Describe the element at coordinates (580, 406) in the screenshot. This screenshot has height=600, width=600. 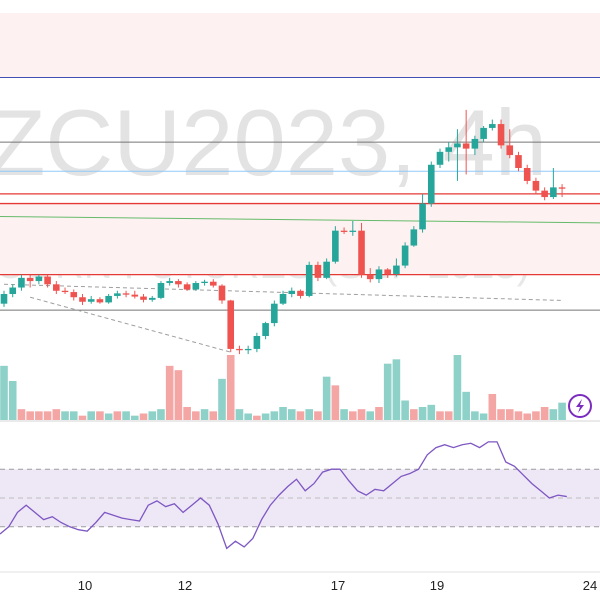
I see `lightning-badge-icon` at that location.